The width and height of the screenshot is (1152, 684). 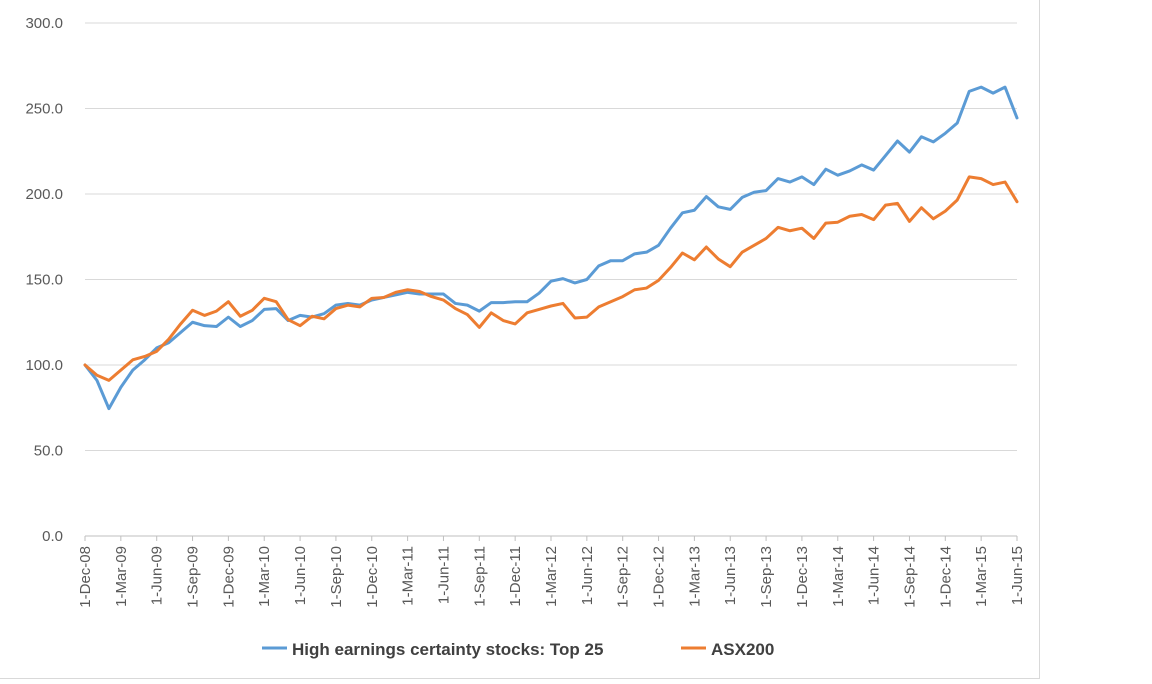 What do you see at coordinates (551, 576) in the screenshot?
I see `x-tick-label: 1-Mar-12` at bounding box center [551, 576].